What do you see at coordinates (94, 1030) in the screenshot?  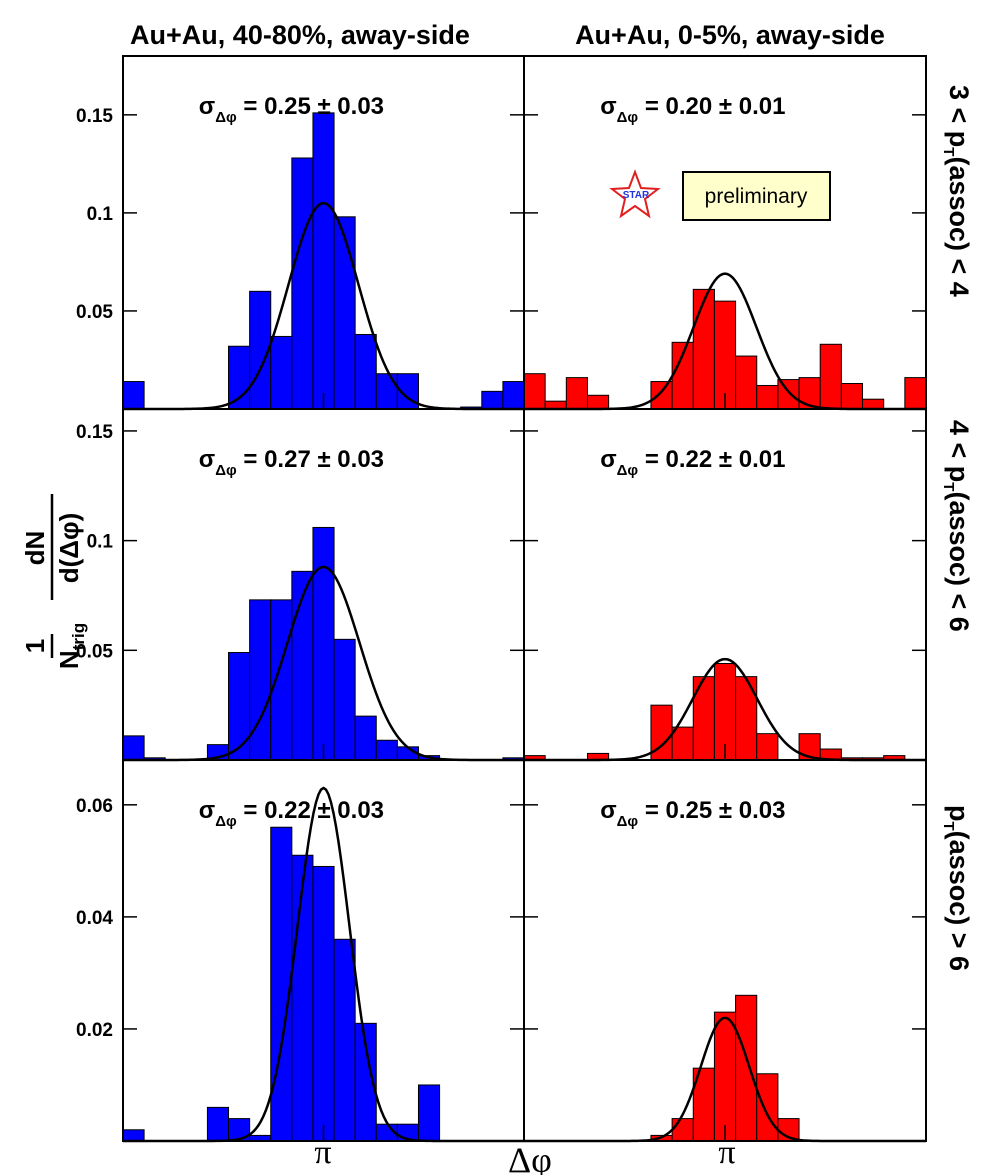 I see `panel-gt-6-peripheral-ytick-label-0: 0.02` at bounding box center [94, 1030].